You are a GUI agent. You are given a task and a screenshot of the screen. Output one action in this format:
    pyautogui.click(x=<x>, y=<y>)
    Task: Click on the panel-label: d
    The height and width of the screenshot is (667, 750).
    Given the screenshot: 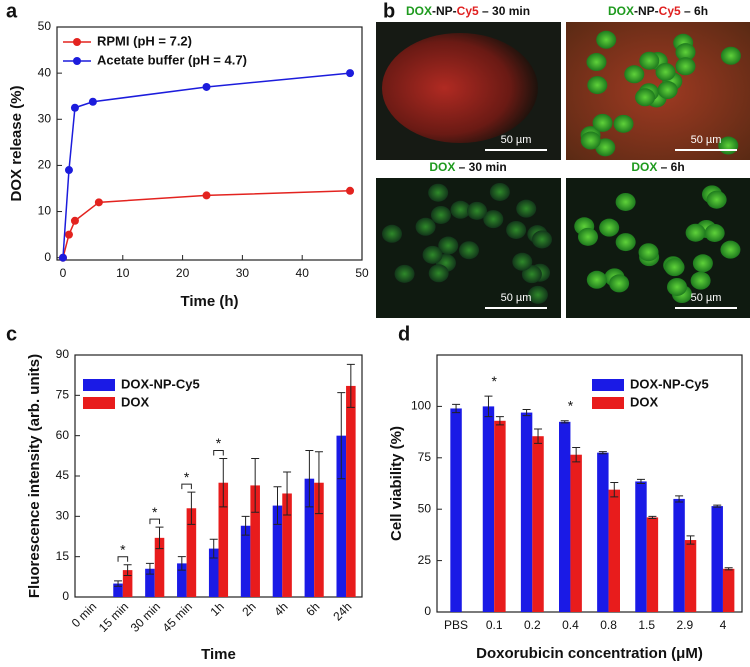 What is the action you would take?
    pyautogui.click(x=404, y=334)
    